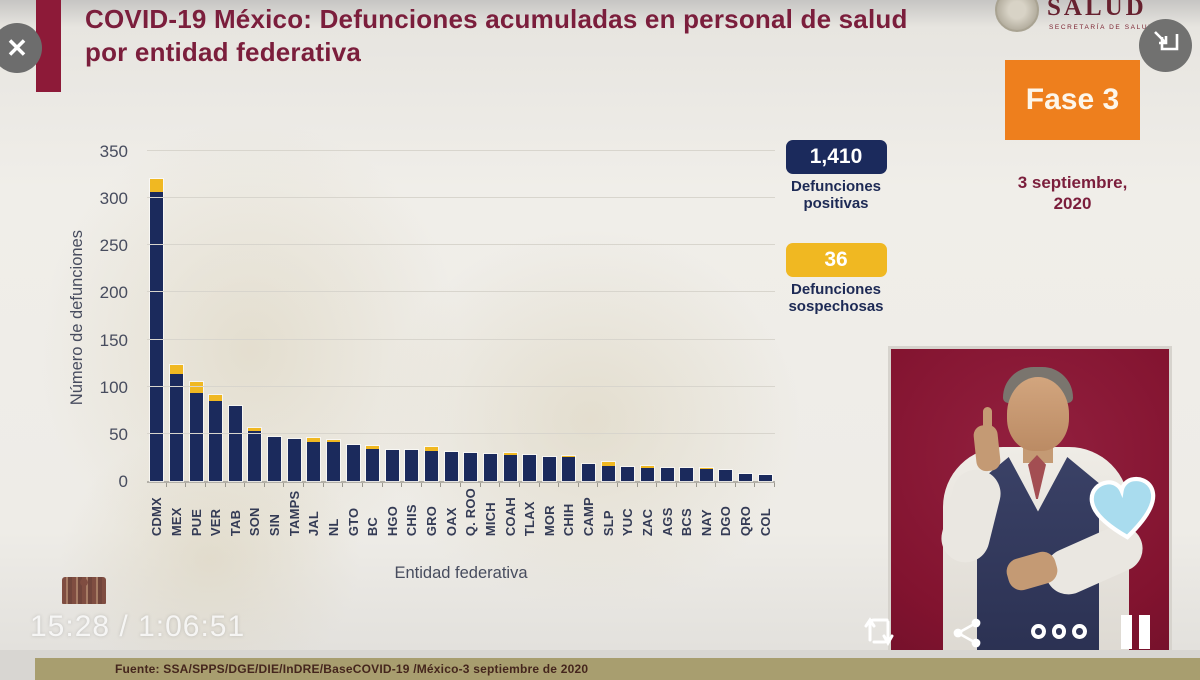 This screenshot has width=1200, height=680. What do you see at coordinates (836, 260) in the screenshot?
I see `suspected-deaths-value: 36` at bounding box center [836, 260].